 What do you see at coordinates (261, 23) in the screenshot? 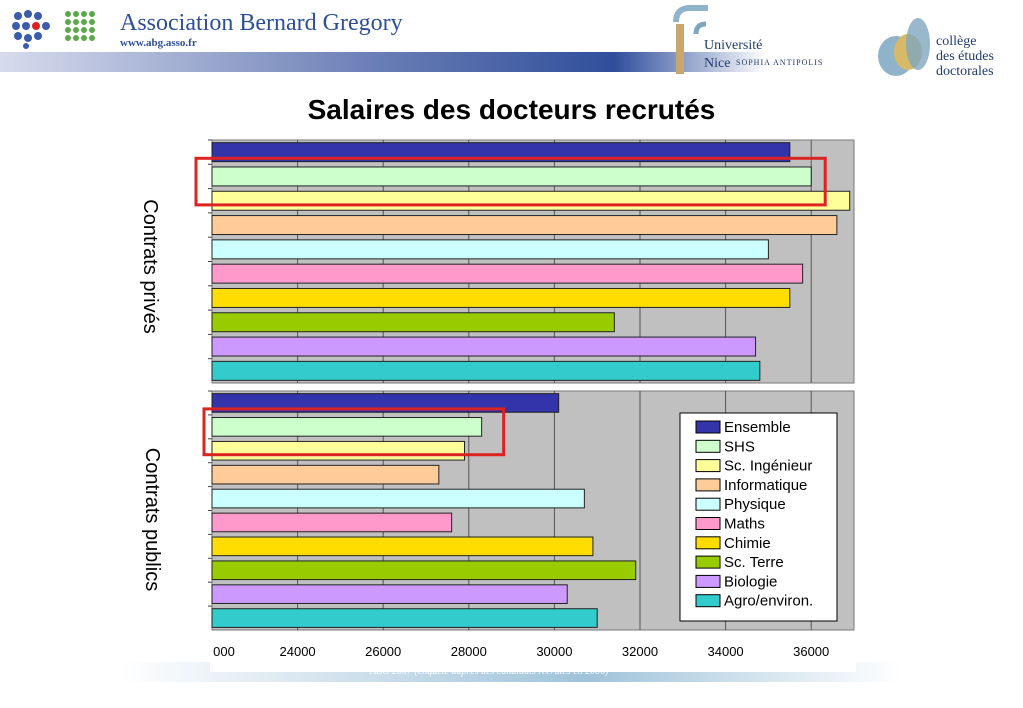
I see `abg-title: Association Bernard Gregory` at bounding box center [261, 23].